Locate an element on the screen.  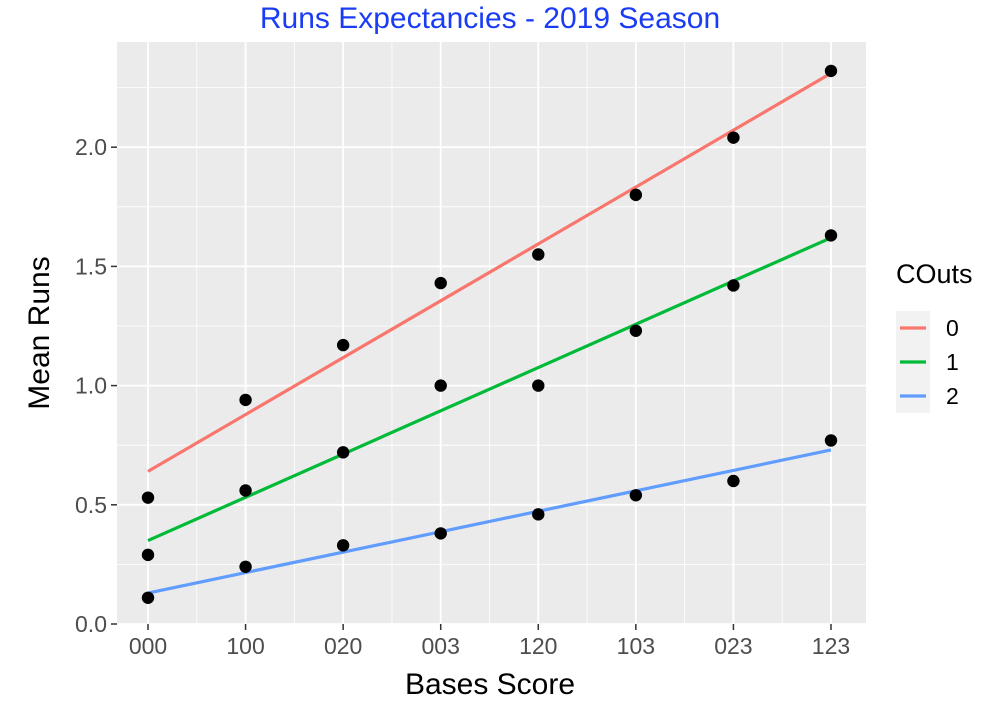
x-tick-label: 103 is located at coordinates (636, 646).